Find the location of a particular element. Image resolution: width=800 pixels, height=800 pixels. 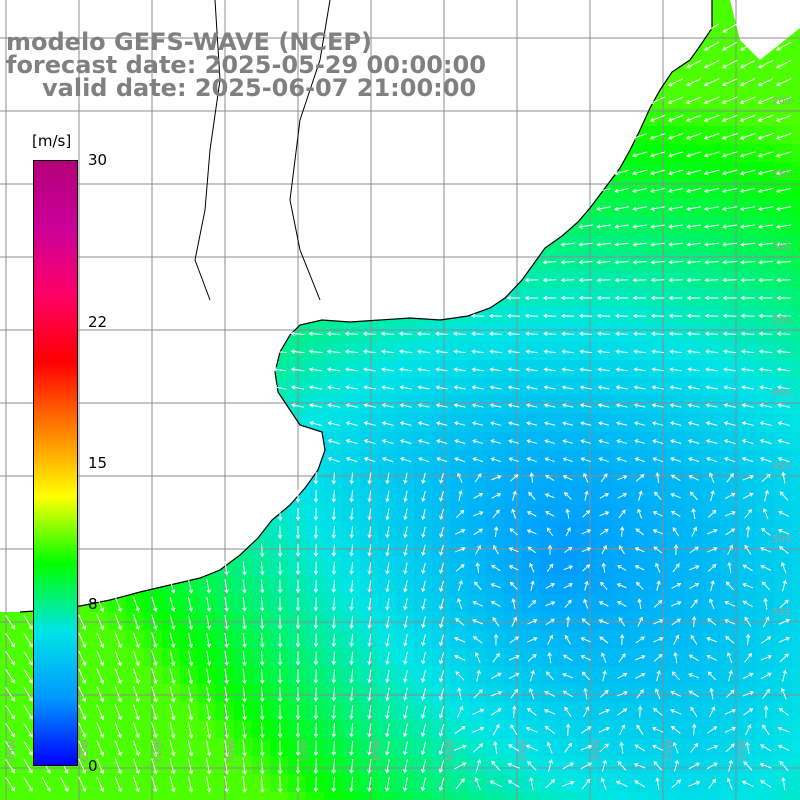

forecast-date: forecast date: 2025-05-29 00:00:00 is located at coordinates (246, 65).